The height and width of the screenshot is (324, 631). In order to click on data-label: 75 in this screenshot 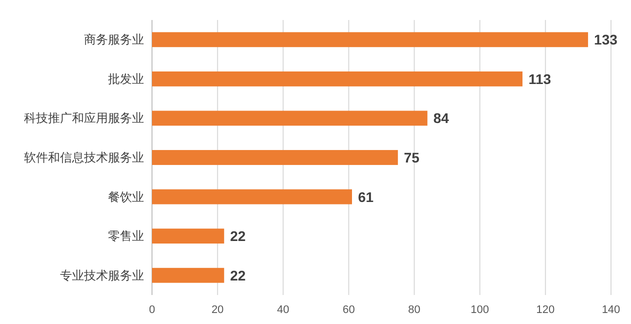, I will do `click(412, 158)`.